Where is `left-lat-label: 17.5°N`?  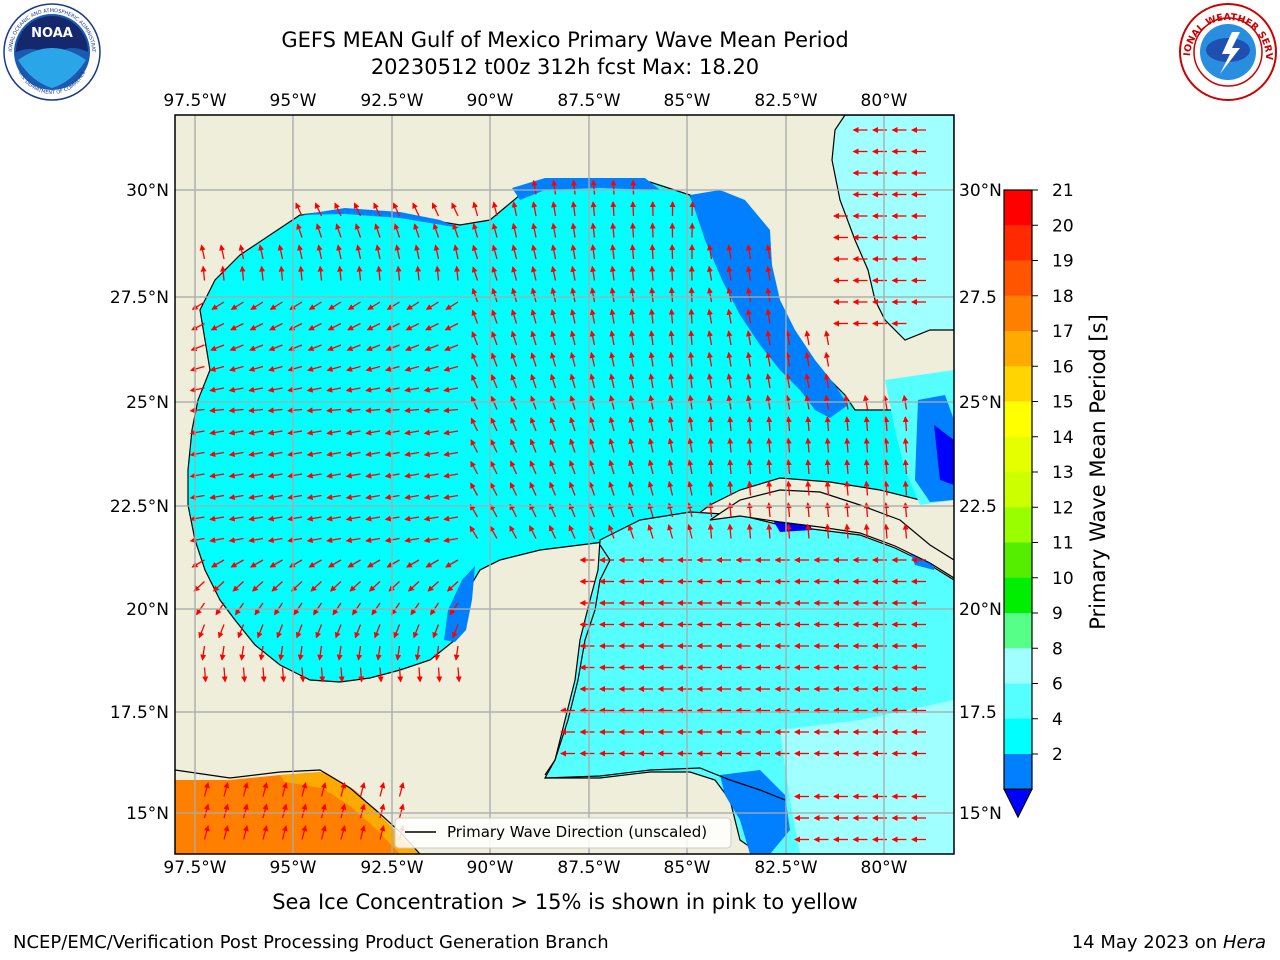 left-lat-label: 17.5°N is located at coordinates (139, 713).